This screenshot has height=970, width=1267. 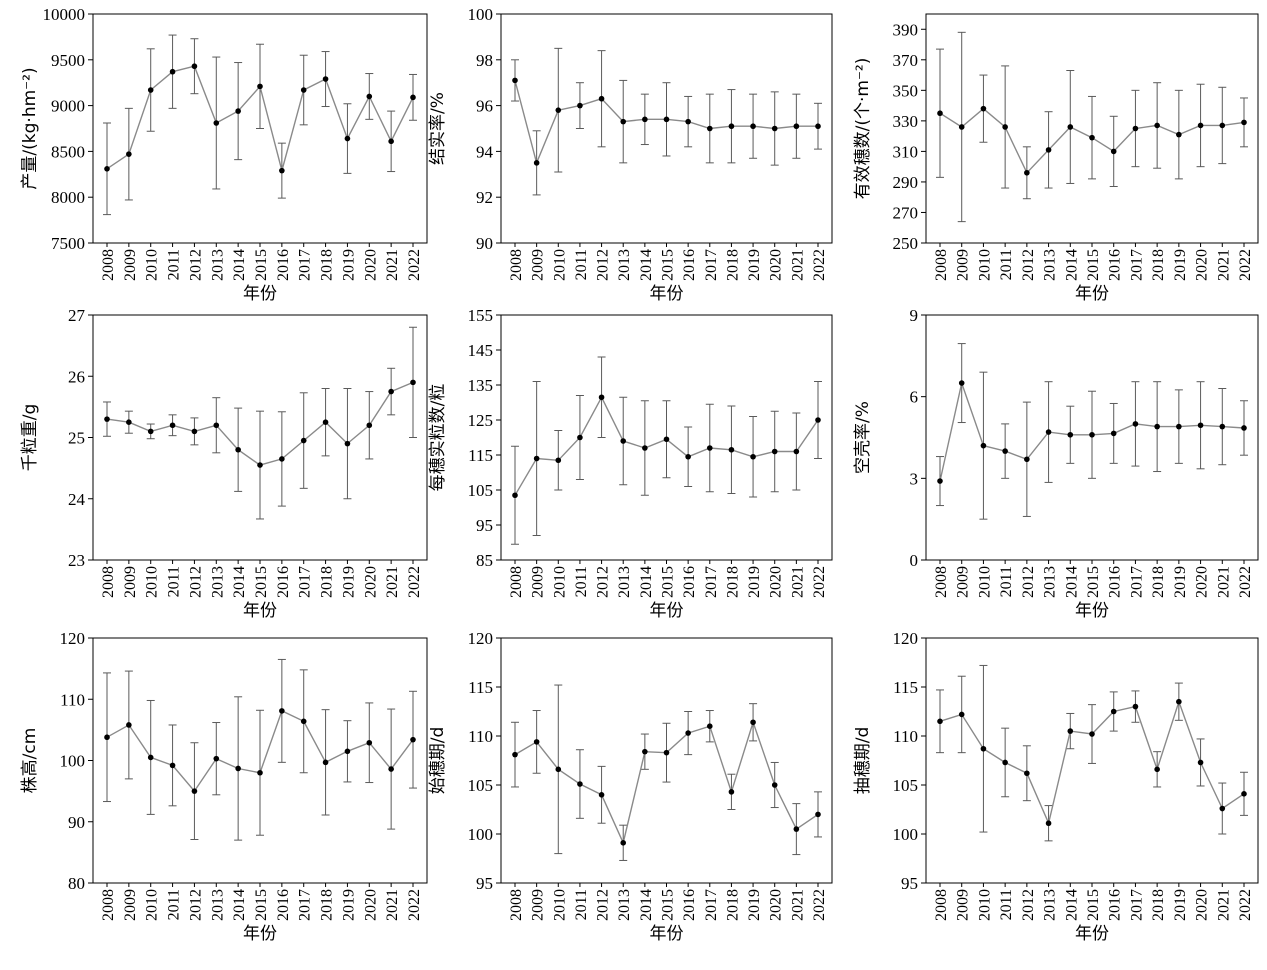 I want to click on x-tick-label: 2016, so click(x=1115, y=582).